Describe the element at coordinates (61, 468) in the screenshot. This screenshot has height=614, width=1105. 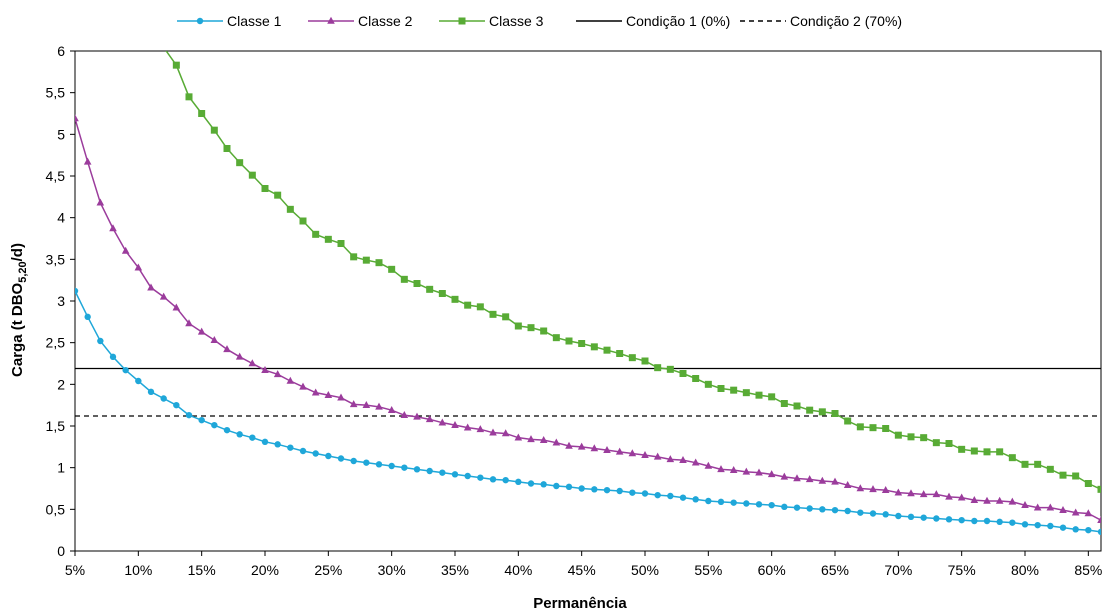
I see `y-tick-label: 1` at that location.